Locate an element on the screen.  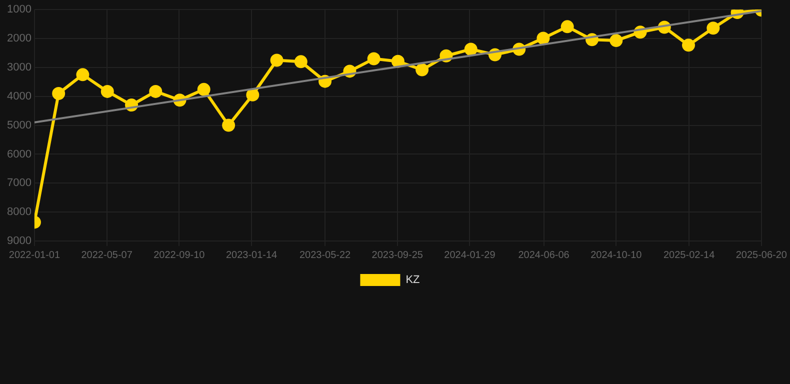
y-tick-label: 1000 is located at coordinates (19, 10).